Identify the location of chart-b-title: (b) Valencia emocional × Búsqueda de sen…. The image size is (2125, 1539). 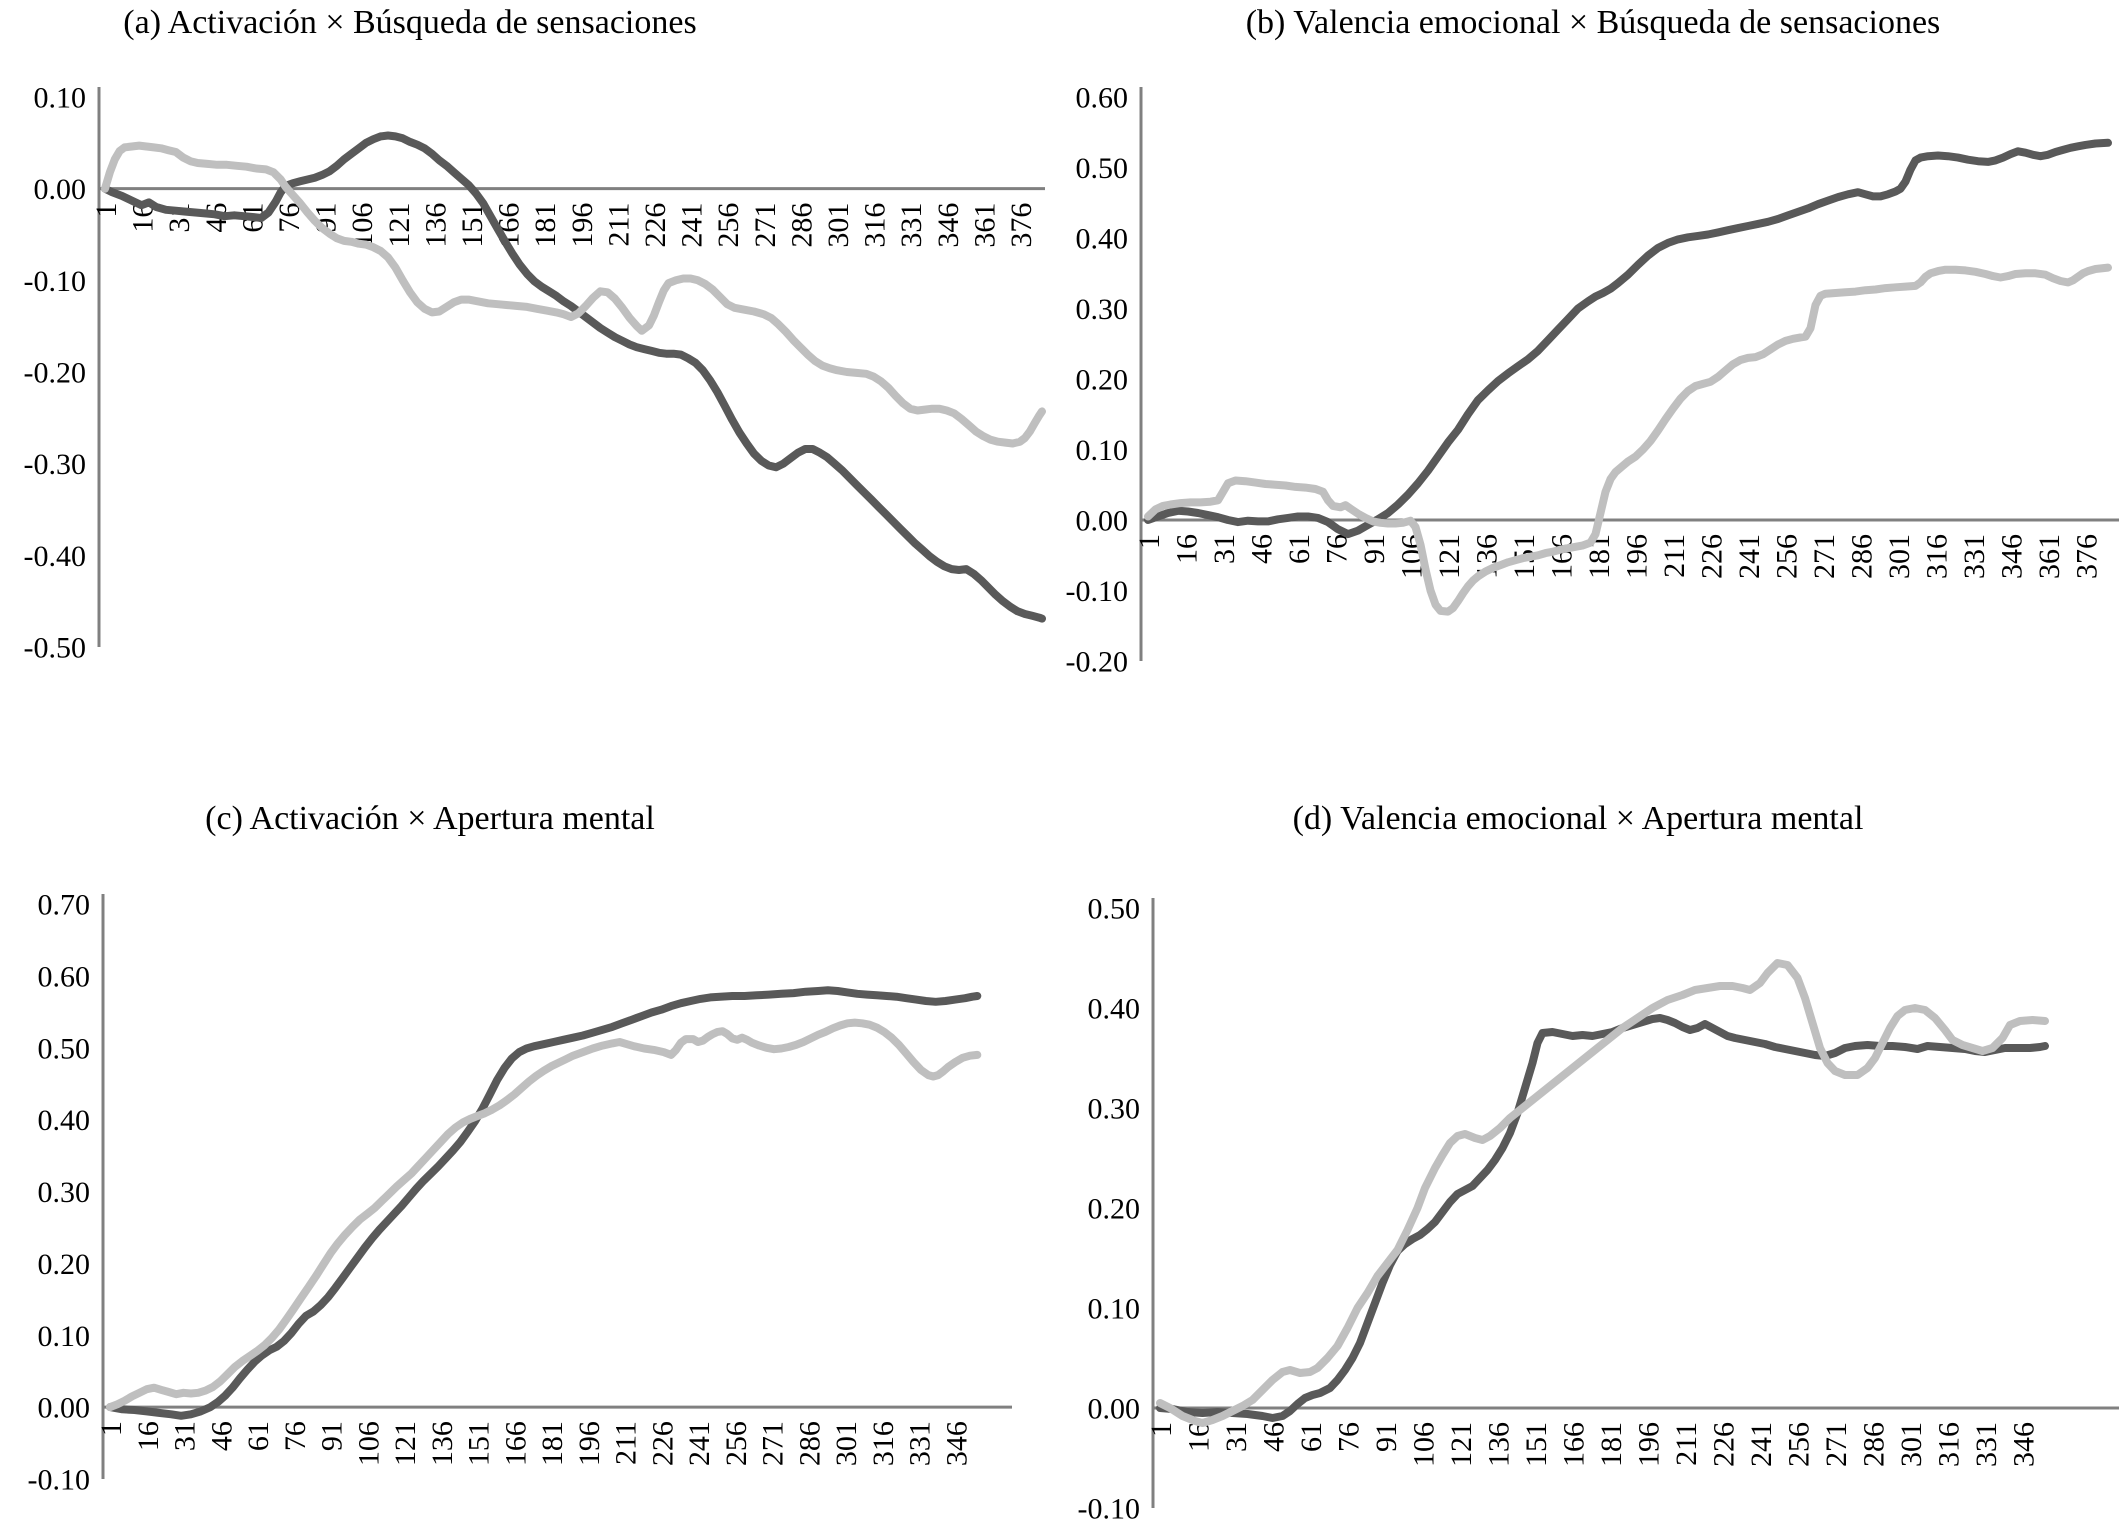
(1593, 22).